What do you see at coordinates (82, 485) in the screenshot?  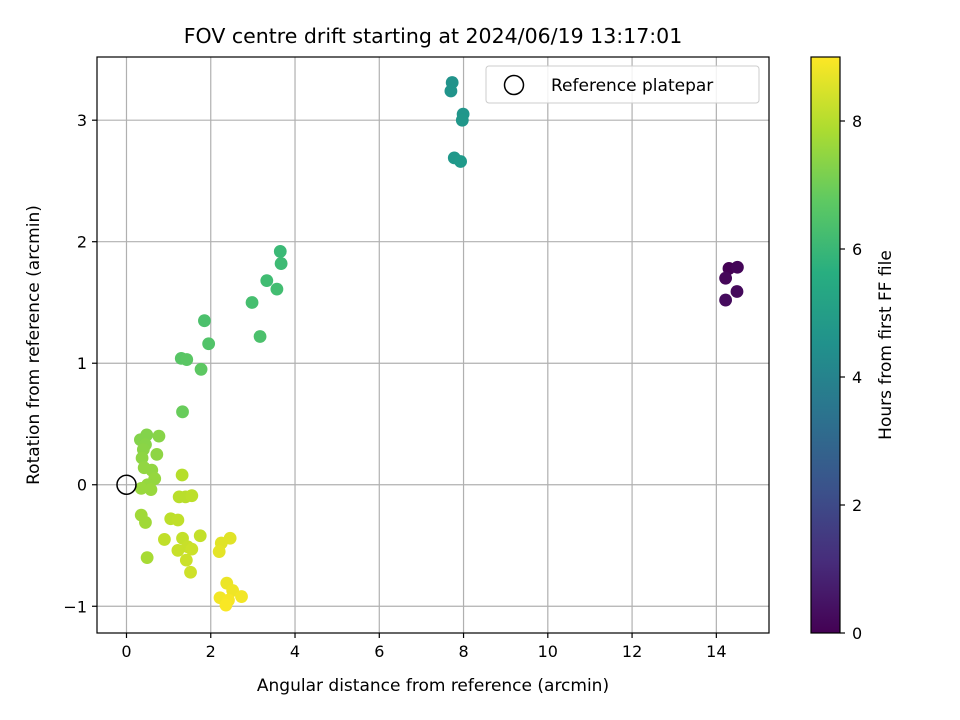 I see `y-tick-label: 0` at bounding box center [82, 485].